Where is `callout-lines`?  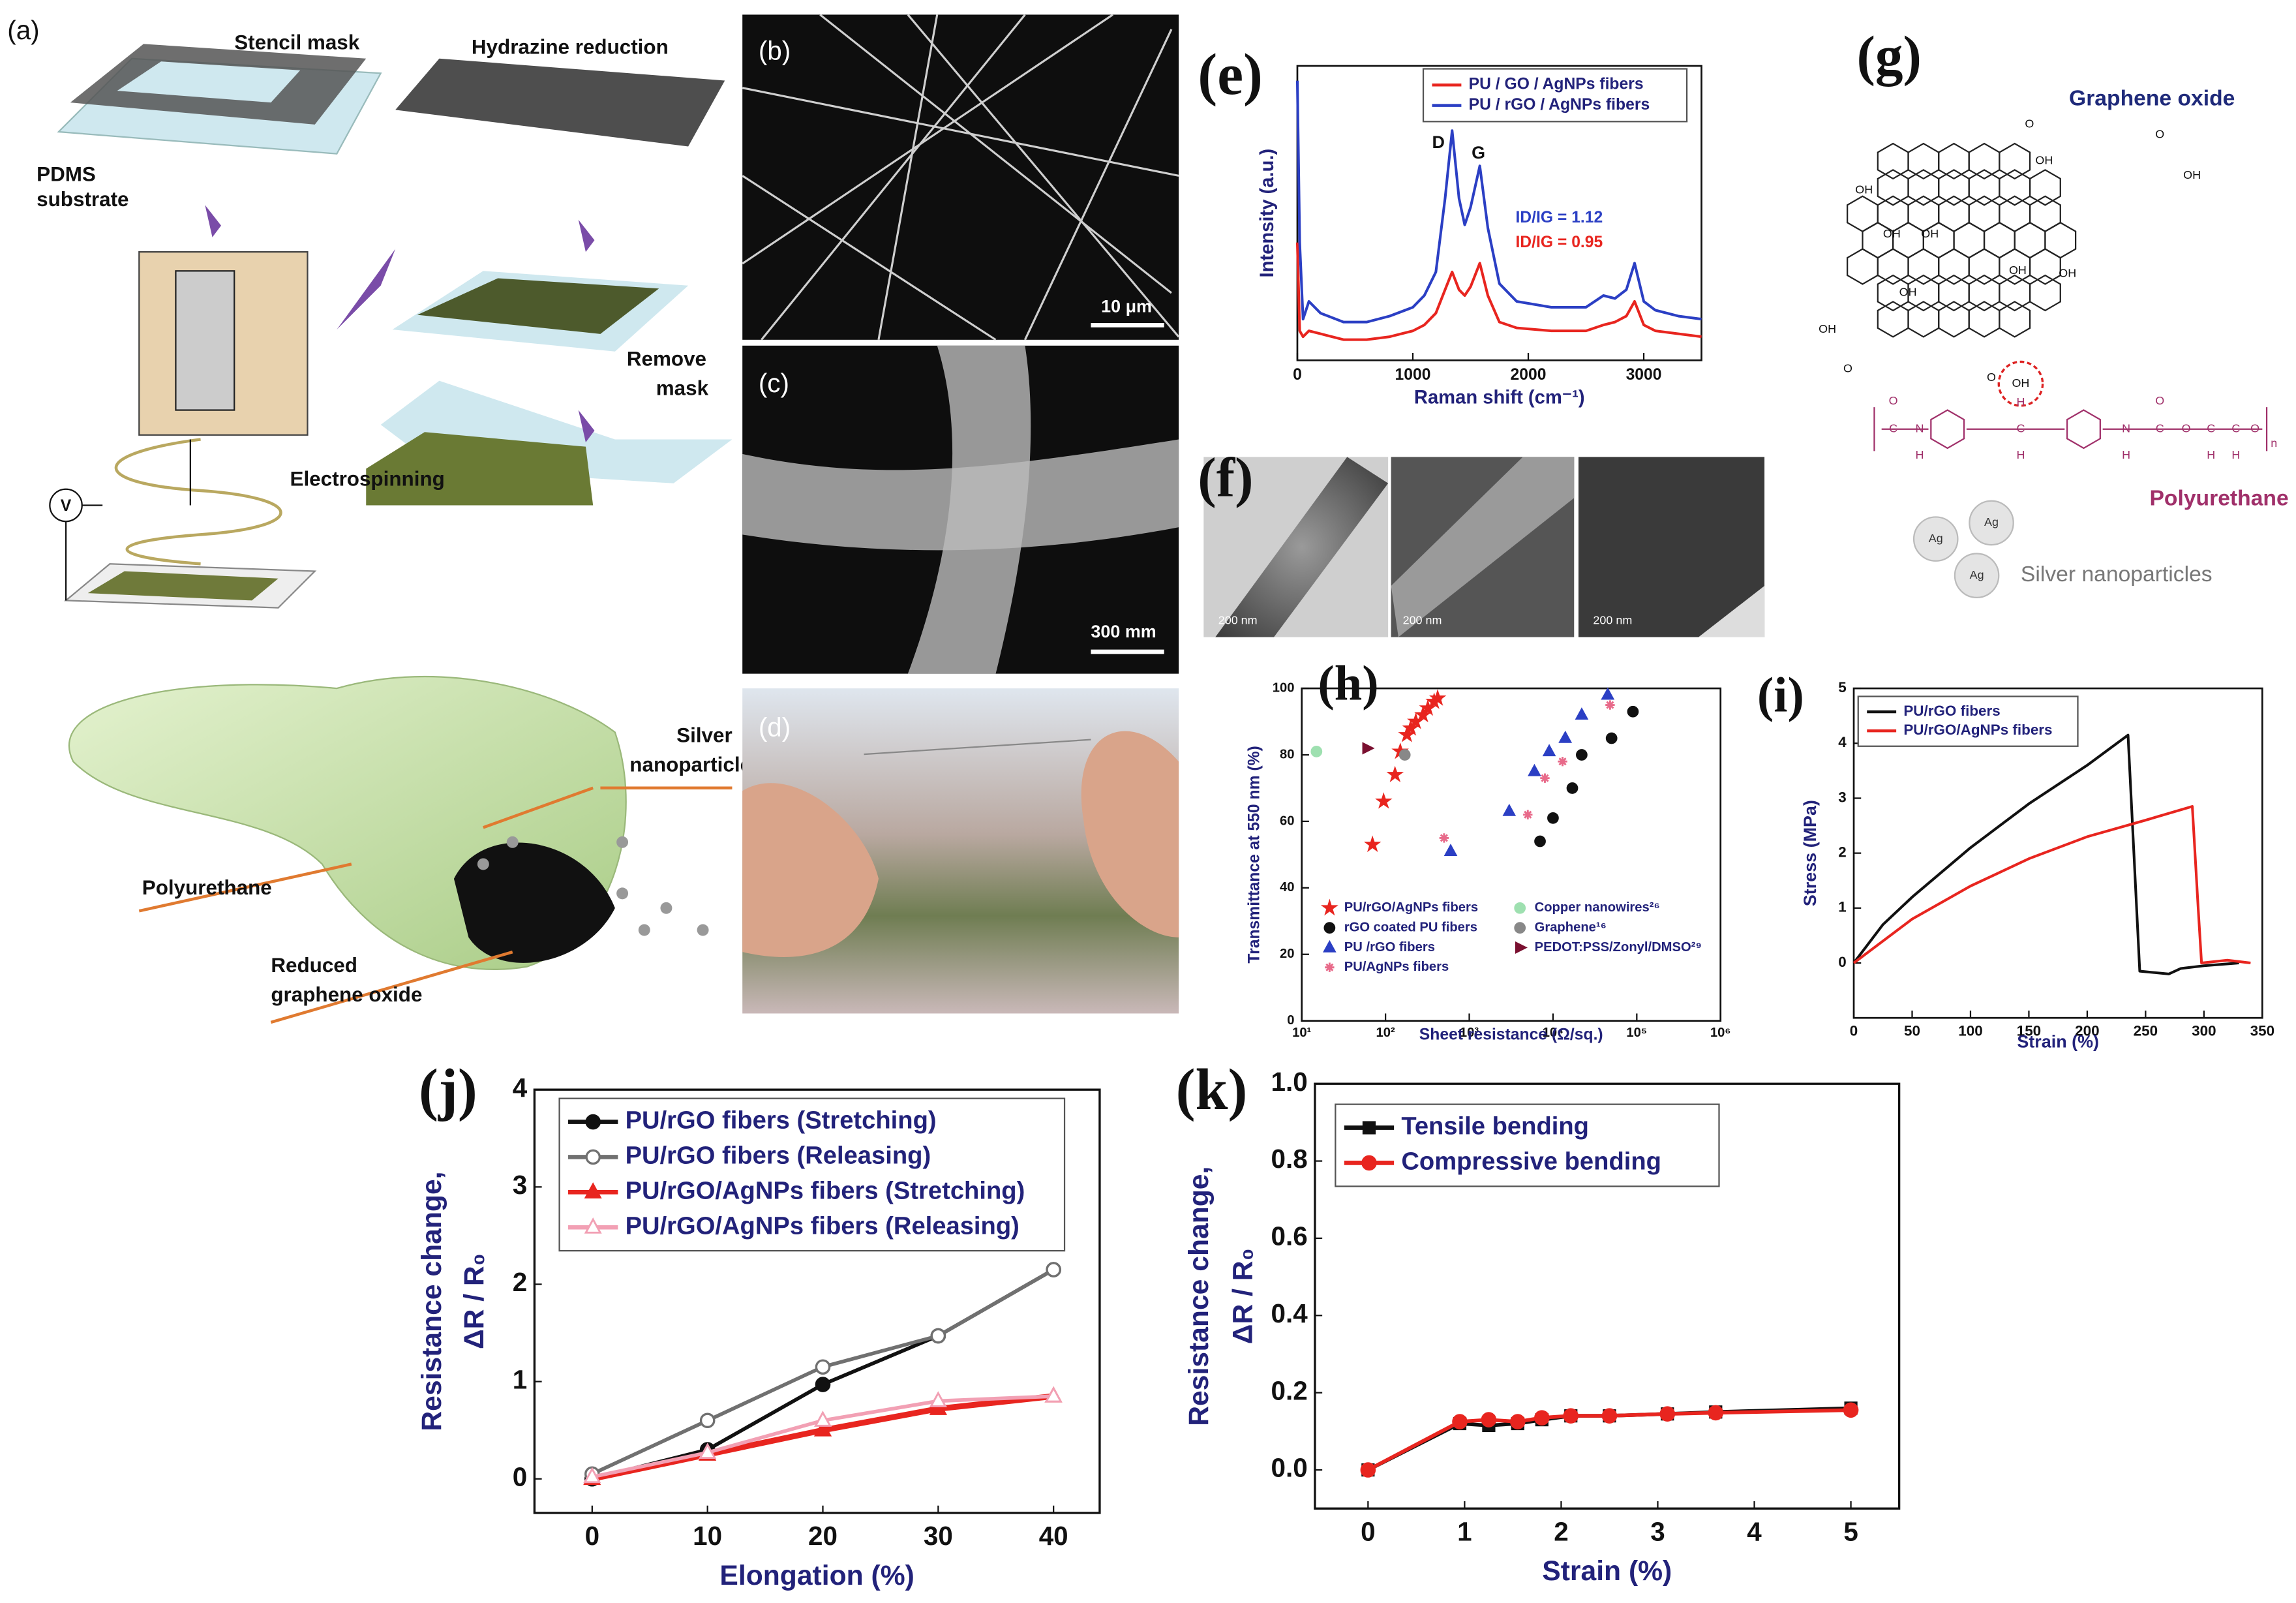
callout-lines is located at coordinates (435, 905).